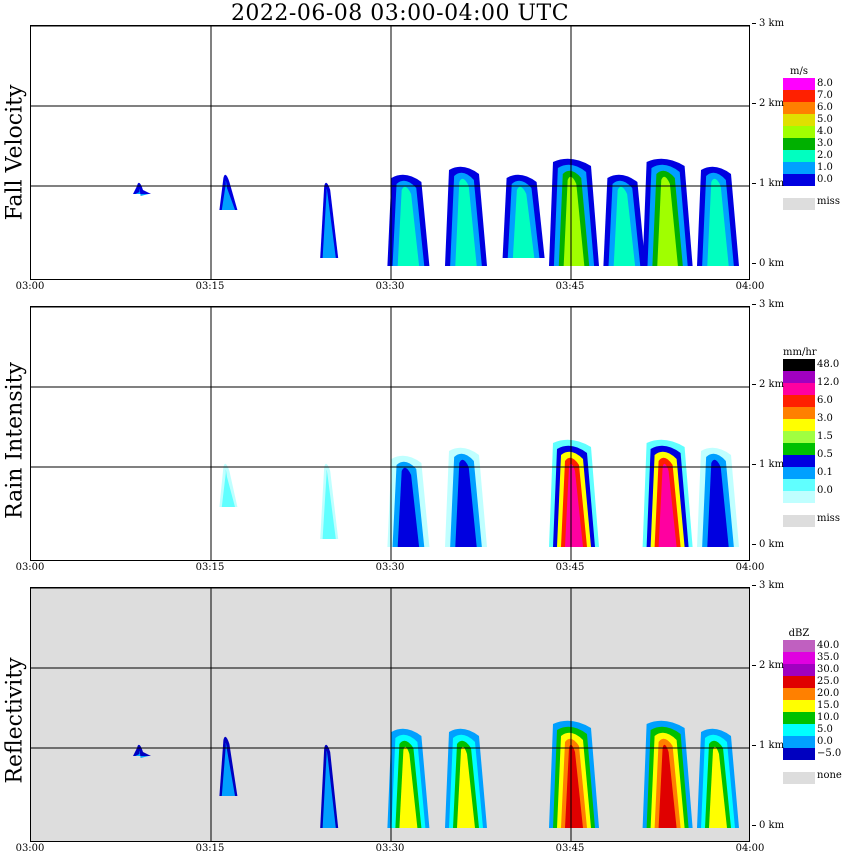  What do you see at coordinates (15, 440) in the screenshot?
I see `ylabel-rain-intensity: Rain Intensity` at bounding box center [15, 440].